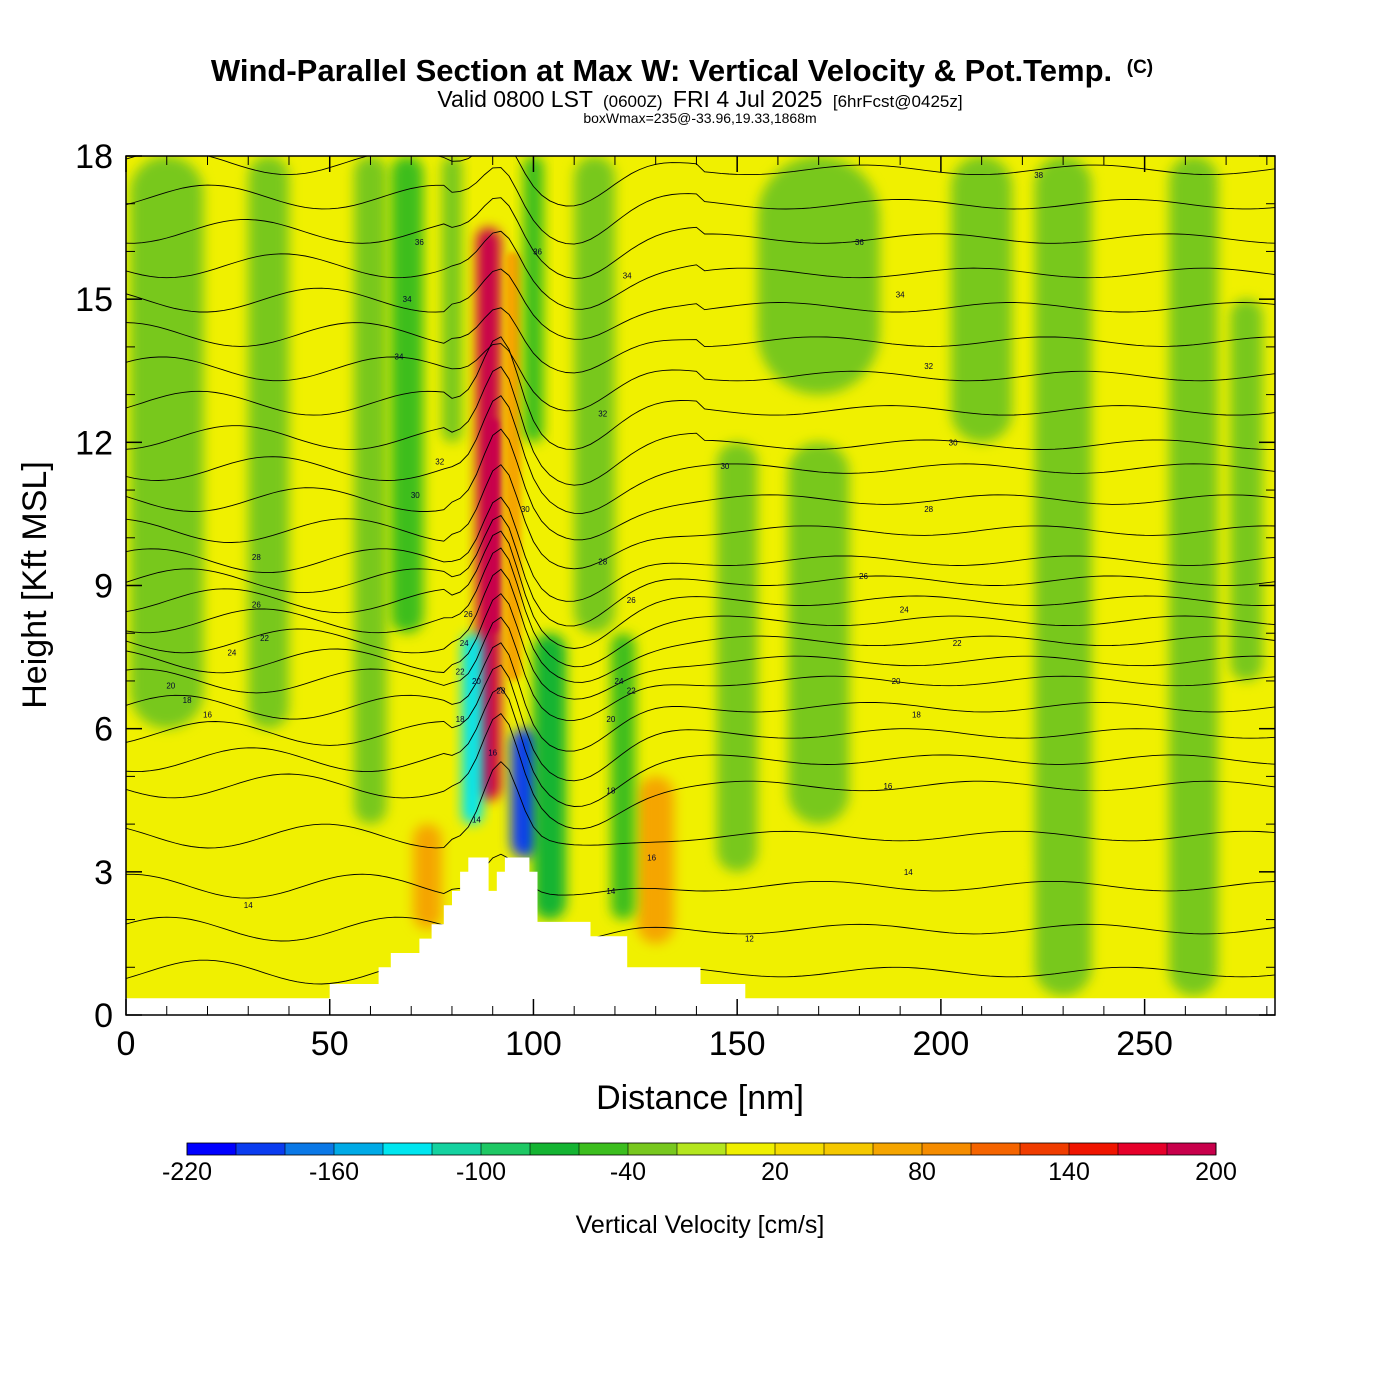 The width and height of the screenshot is (1400, 1400). Describe the element at coordinates (126, 1044) in the screenshot. I see `x-tick-label: 0` at that location.